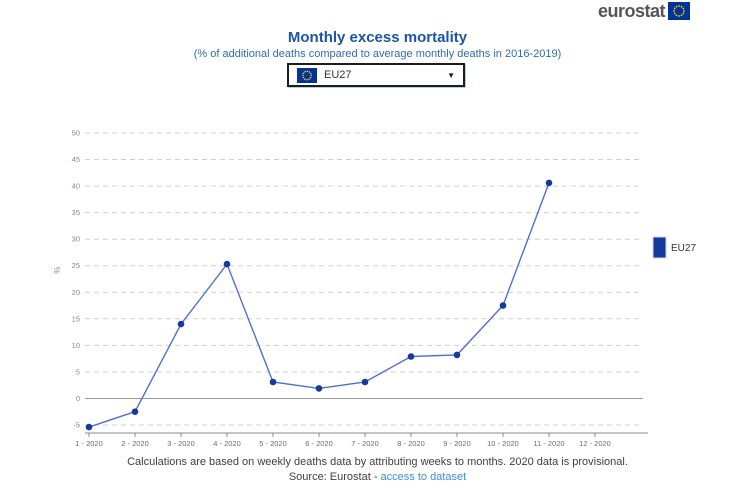 This screenshot has width=755, height=491. Describe the element at coordinates (423, 477) in the screenshot. I see `access-dataset-link: access to dataset` at that location.